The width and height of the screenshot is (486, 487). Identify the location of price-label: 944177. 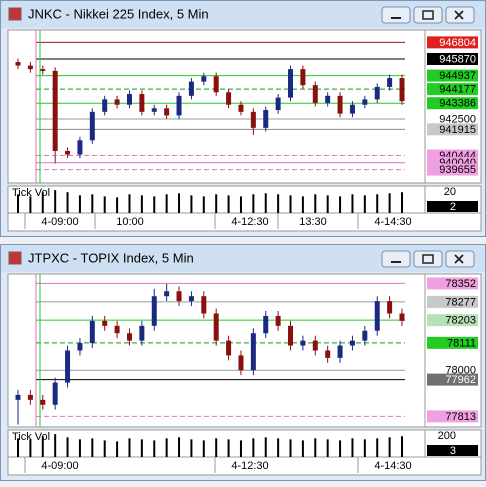
(457, 90).